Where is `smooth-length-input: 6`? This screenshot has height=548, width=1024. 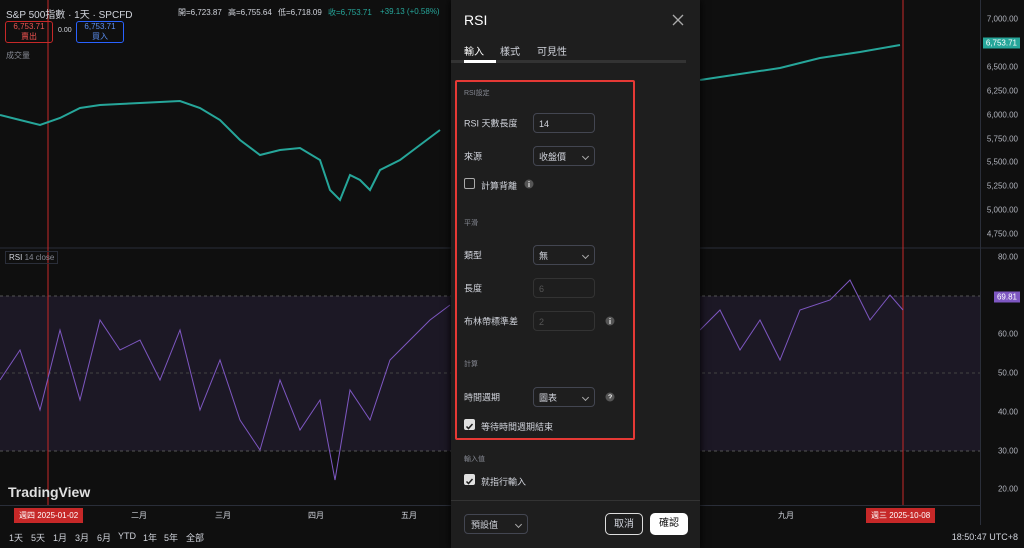 smooth-length-input: 6 is located at coordinates (564, 288).